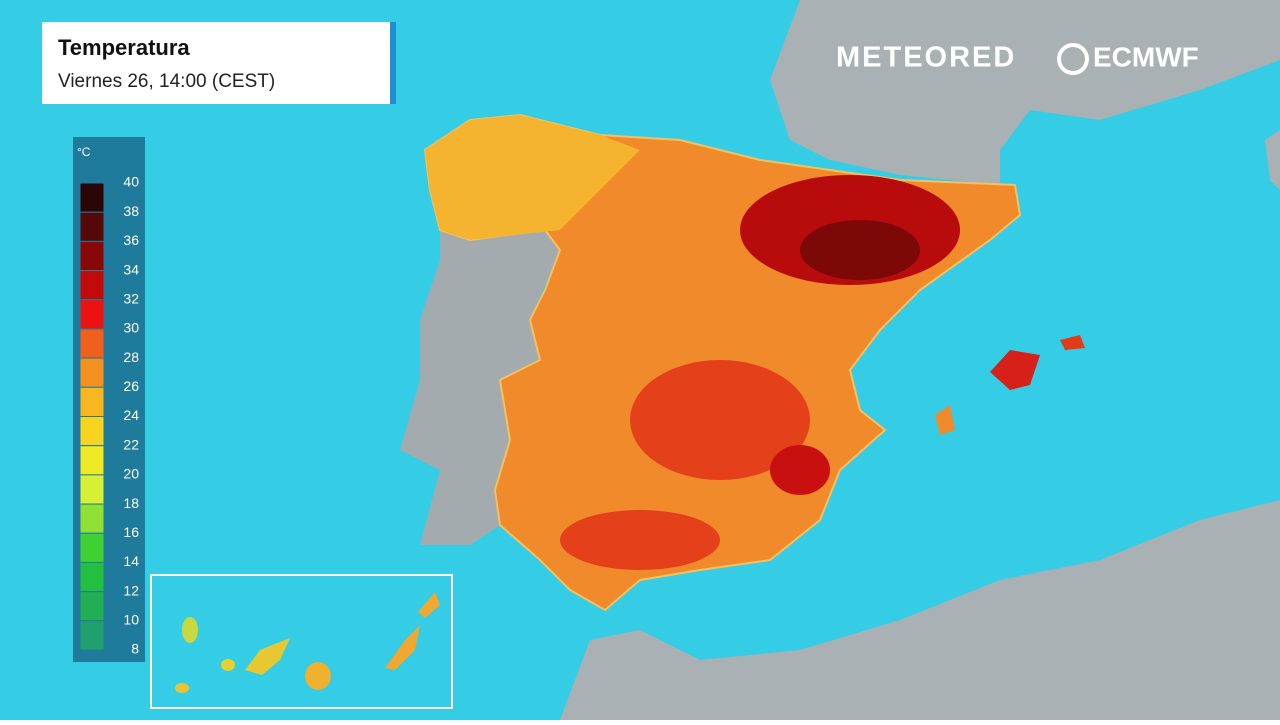  I want to click on temp-zone-north, so click(532, 177).